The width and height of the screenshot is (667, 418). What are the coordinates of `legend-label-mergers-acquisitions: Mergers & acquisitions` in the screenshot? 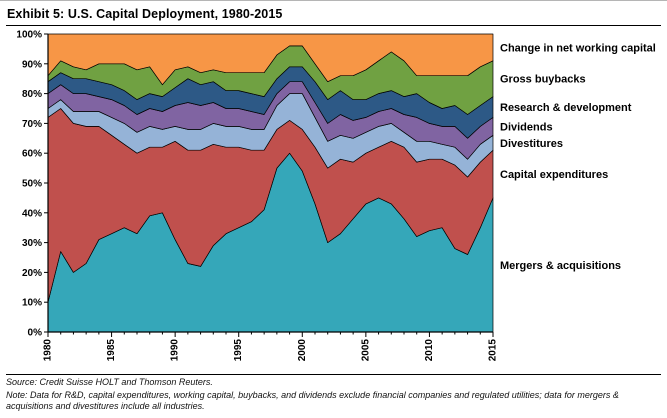 It's located at (560, 266).